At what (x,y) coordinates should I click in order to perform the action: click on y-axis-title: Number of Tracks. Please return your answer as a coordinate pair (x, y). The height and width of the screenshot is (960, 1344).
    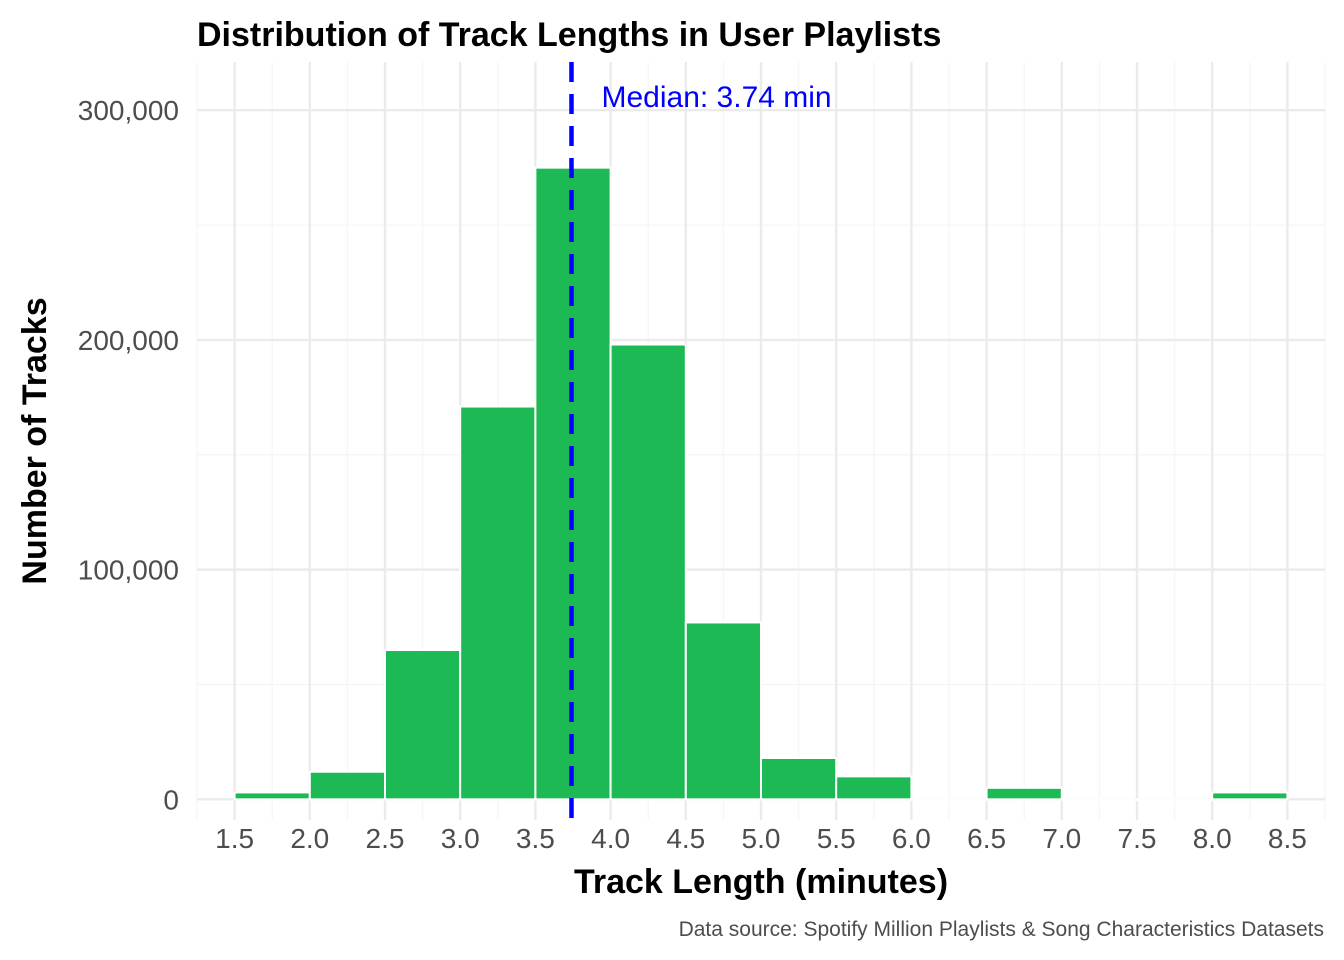
    Looking at the image, I should click on (35, 440).